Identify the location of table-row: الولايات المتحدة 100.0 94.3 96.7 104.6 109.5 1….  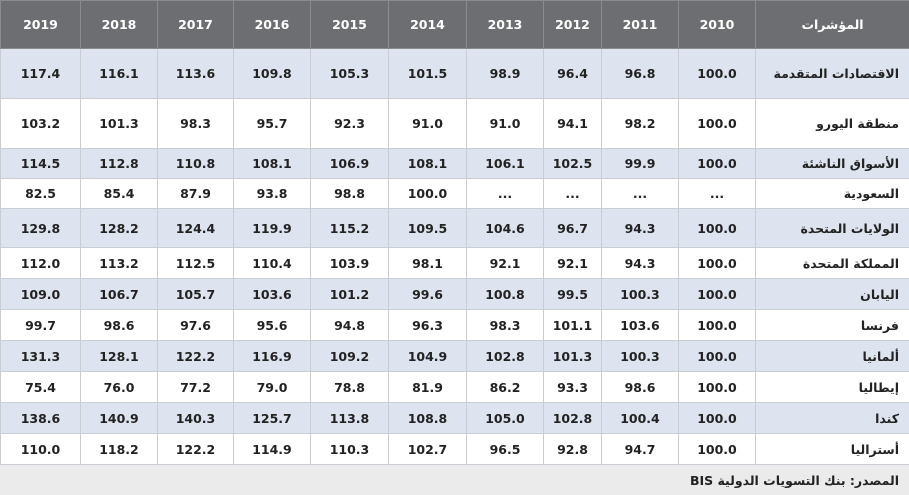
(454, 228).